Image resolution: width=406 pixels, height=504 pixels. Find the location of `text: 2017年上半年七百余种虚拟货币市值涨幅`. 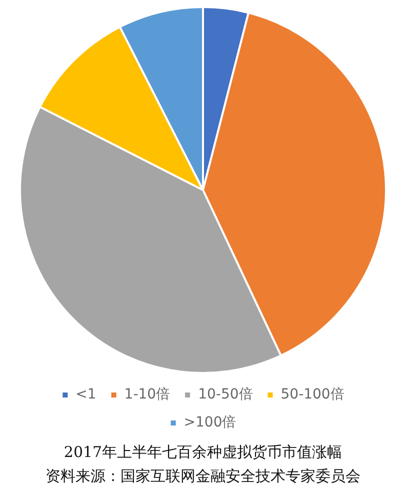

text: 2017年上半年七百余种虚拟货币市值涨幅 is located at coordinates (203, 452).